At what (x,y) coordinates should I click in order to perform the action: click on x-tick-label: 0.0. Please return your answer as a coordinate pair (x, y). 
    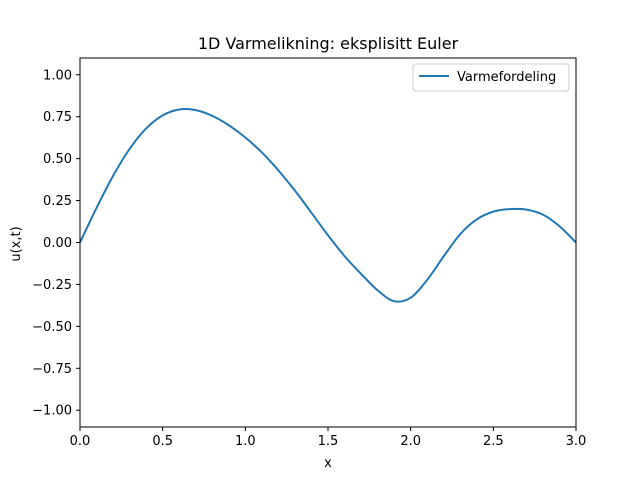
    Looking at the image, I should click on (80, 441).